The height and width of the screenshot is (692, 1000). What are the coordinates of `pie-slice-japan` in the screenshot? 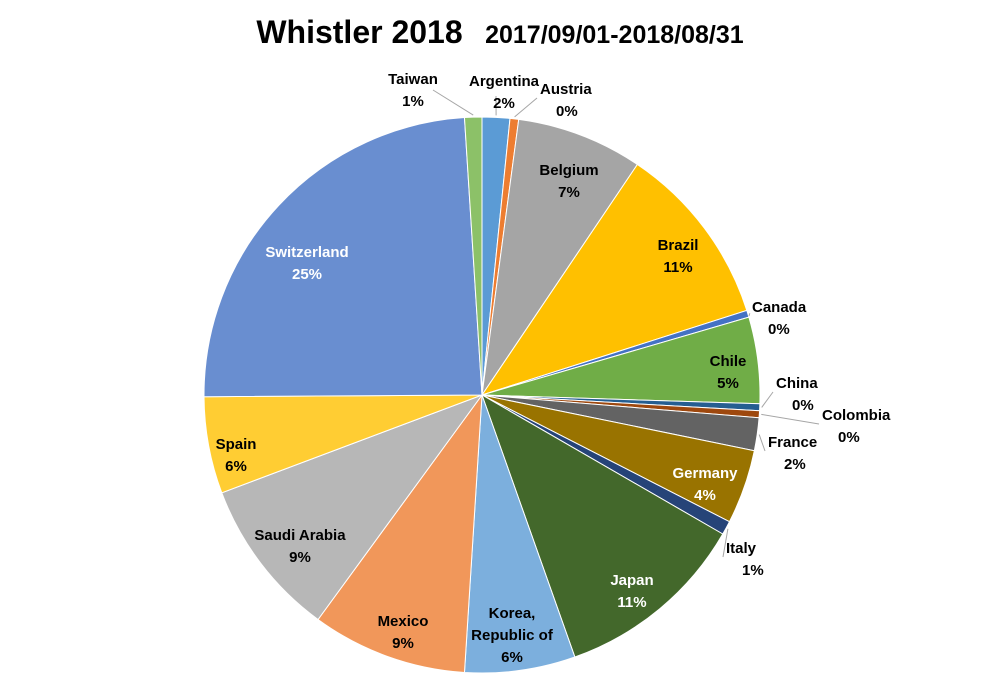 It's located at (602, 525).